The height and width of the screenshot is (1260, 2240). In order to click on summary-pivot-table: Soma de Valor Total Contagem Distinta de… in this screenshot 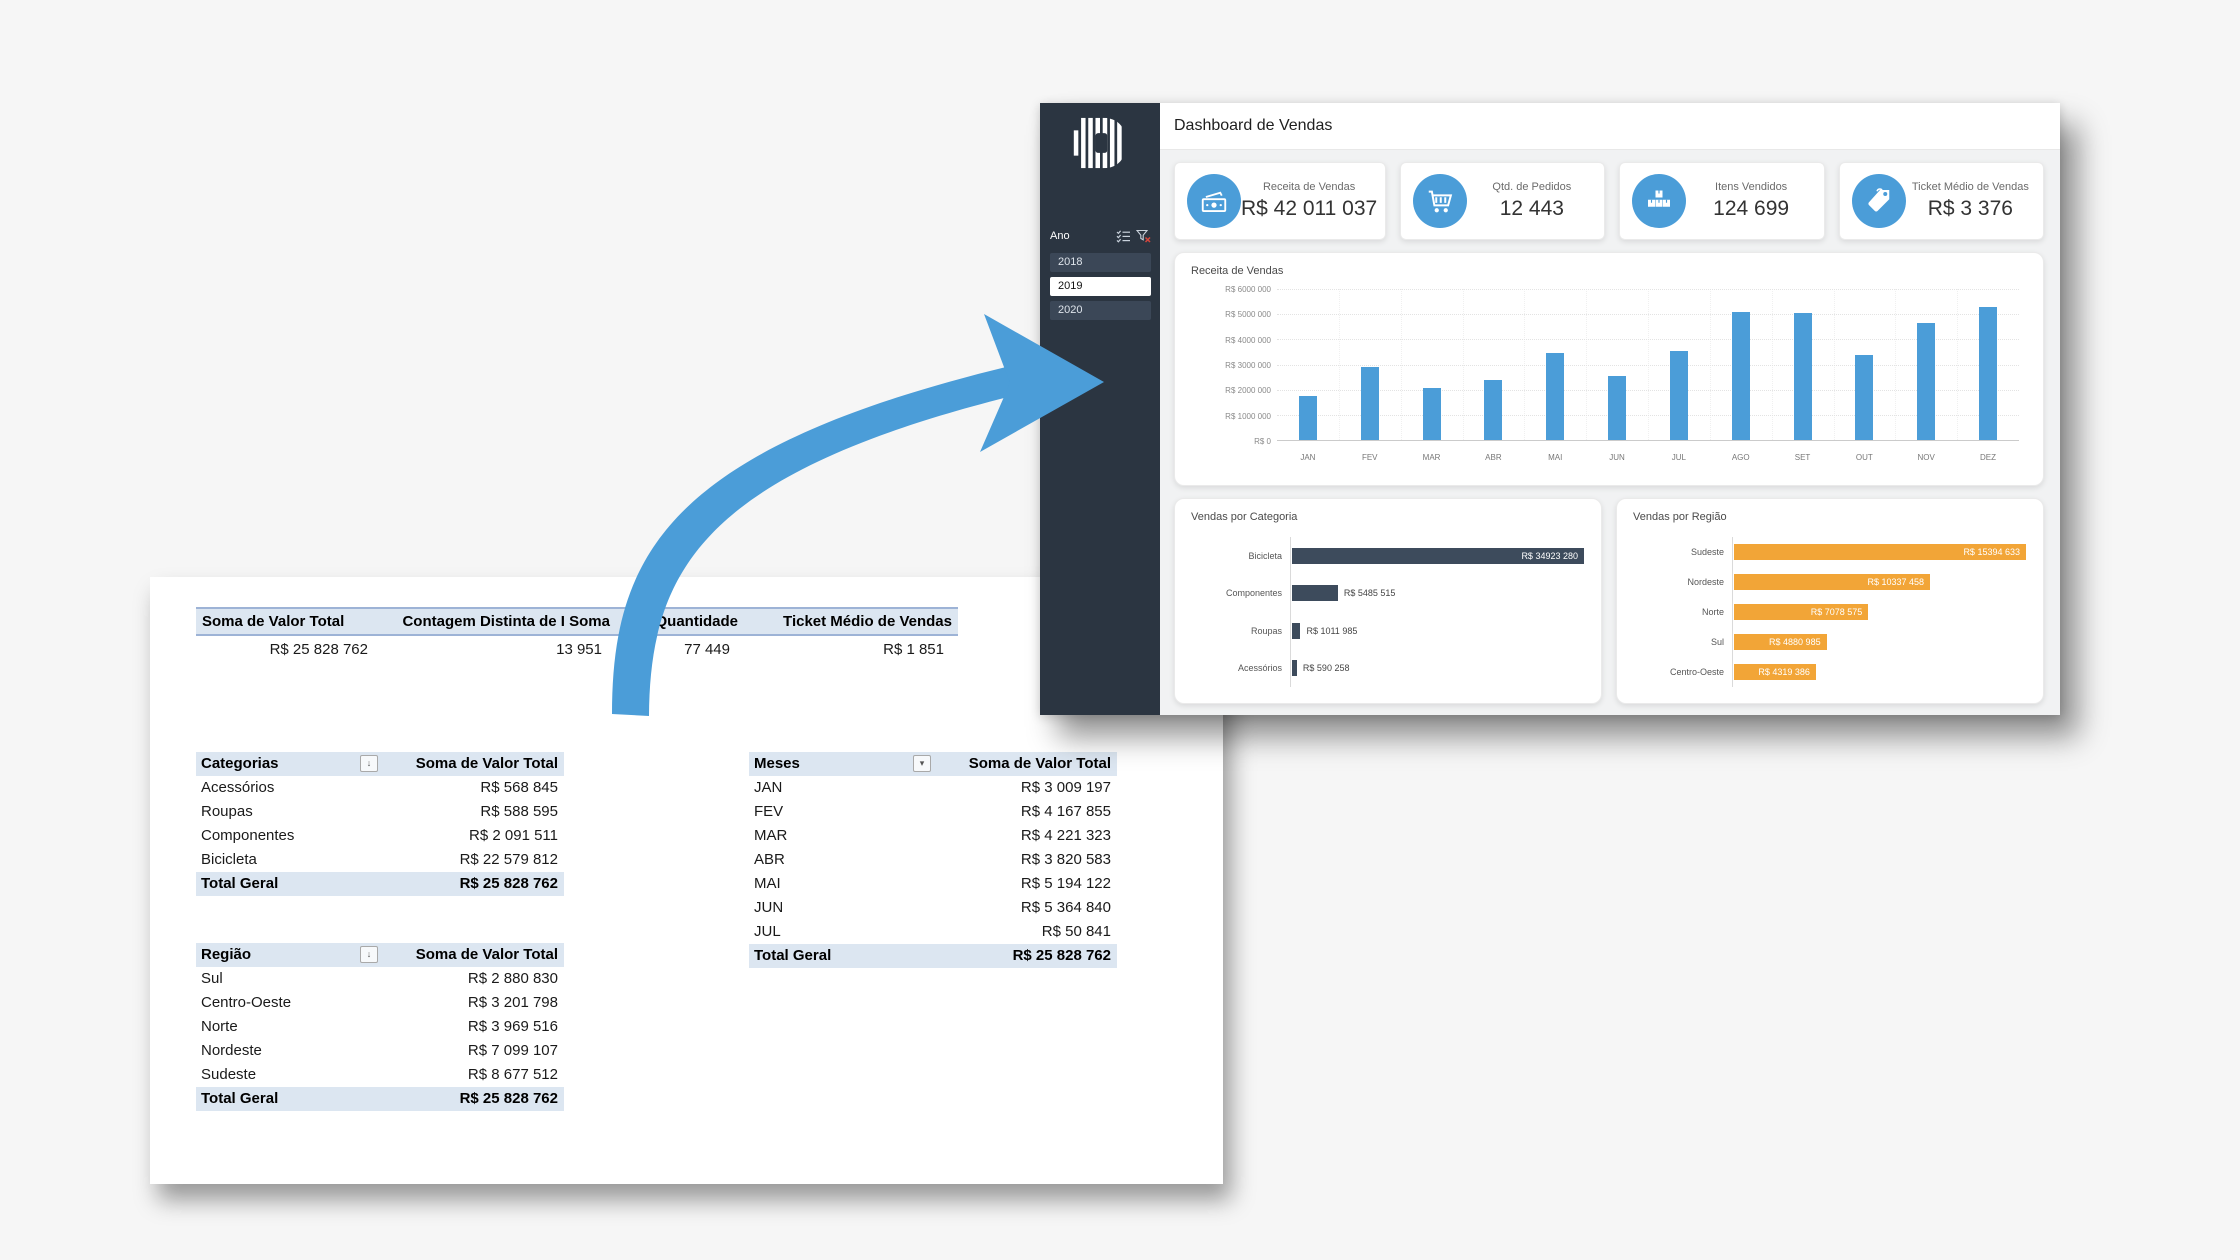, I will do `click(577, 635)`.